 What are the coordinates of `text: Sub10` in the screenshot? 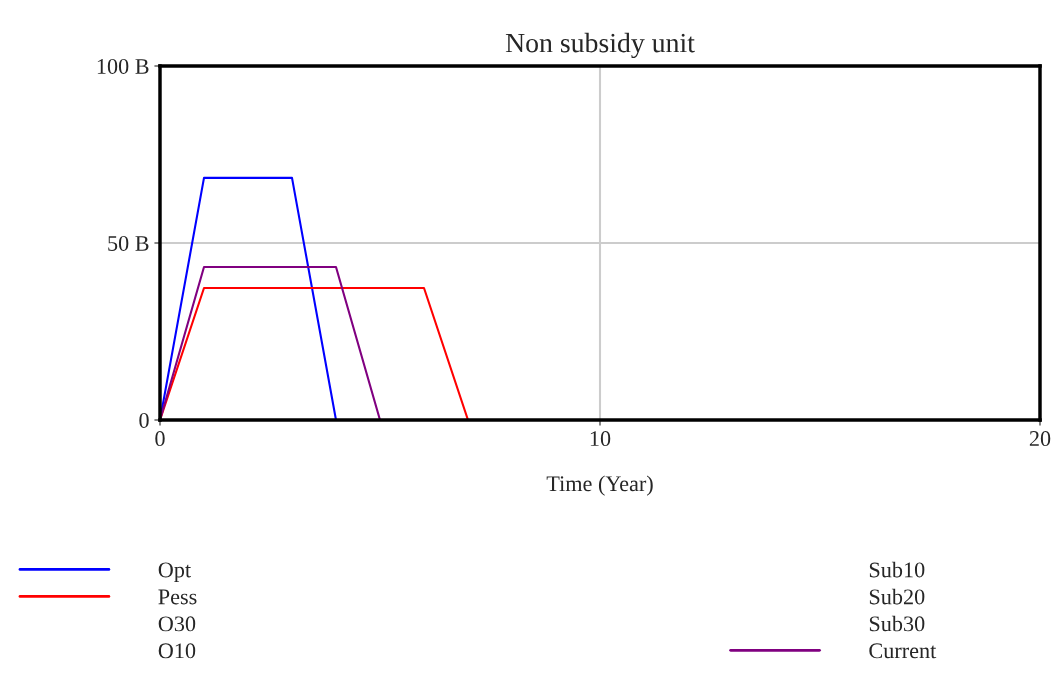 It's located at (897, 569).